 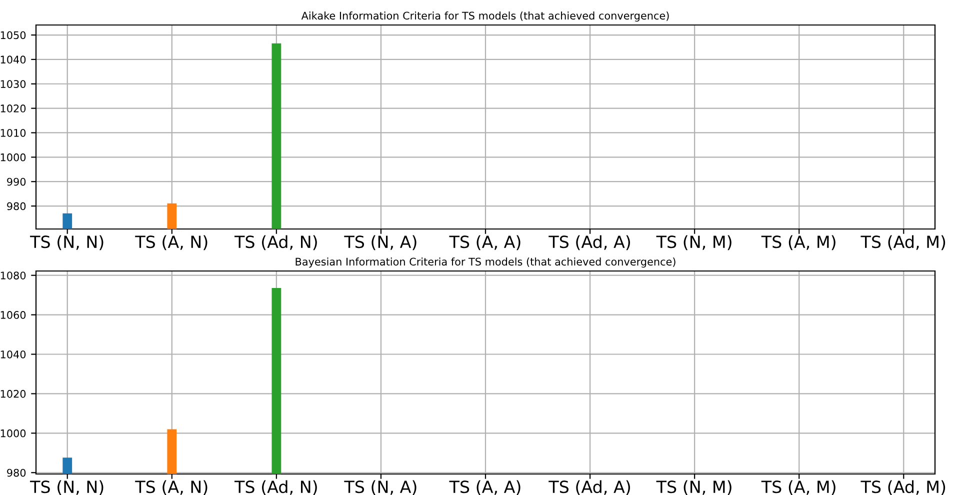 I want to click on y-tick-label: 1010, so click(x=13, y=132).